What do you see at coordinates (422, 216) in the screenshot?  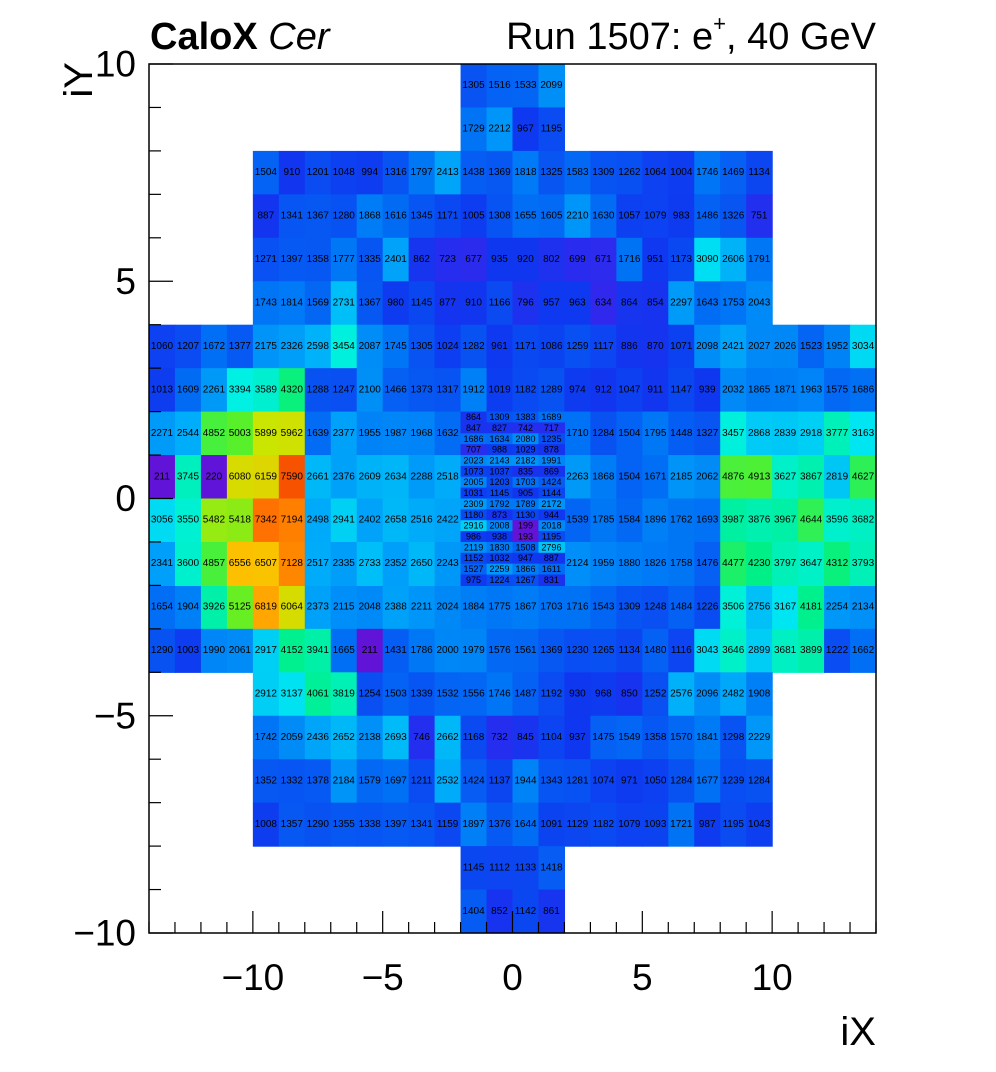 I see `cell-value-label: 1345` at bounding box center [422, 216].